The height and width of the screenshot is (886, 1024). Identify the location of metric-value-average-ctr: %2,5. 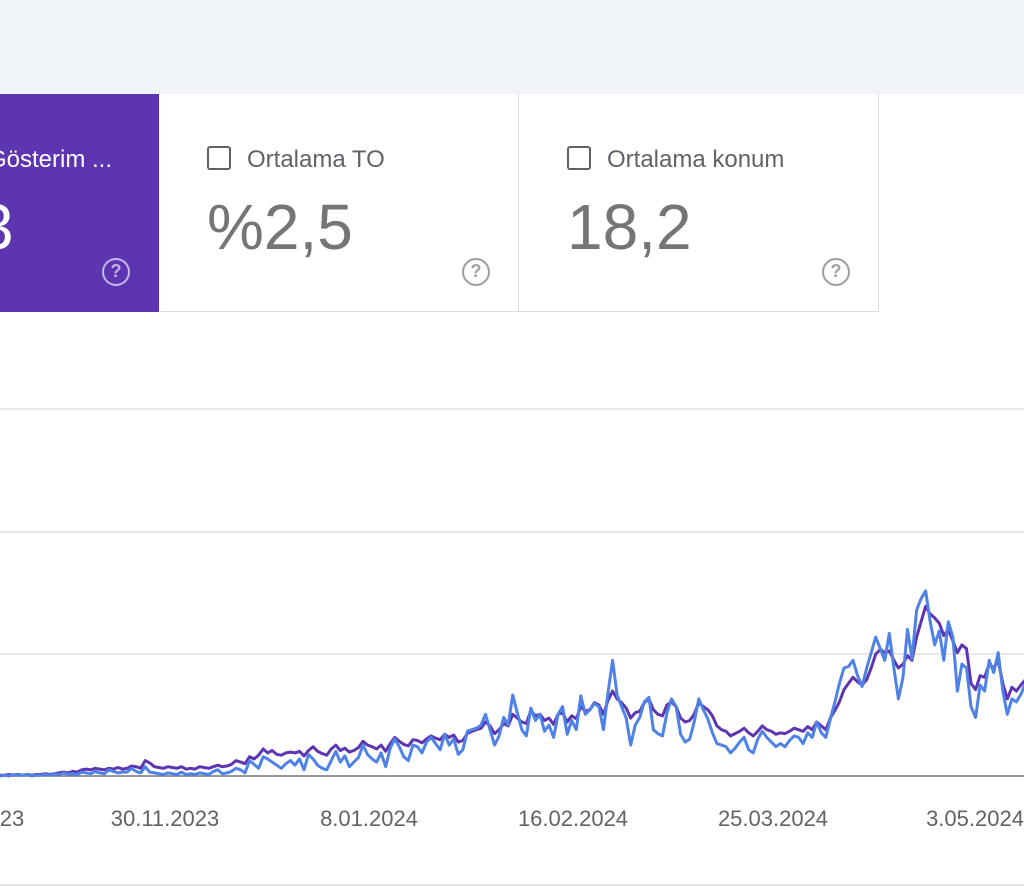
(280, 227).